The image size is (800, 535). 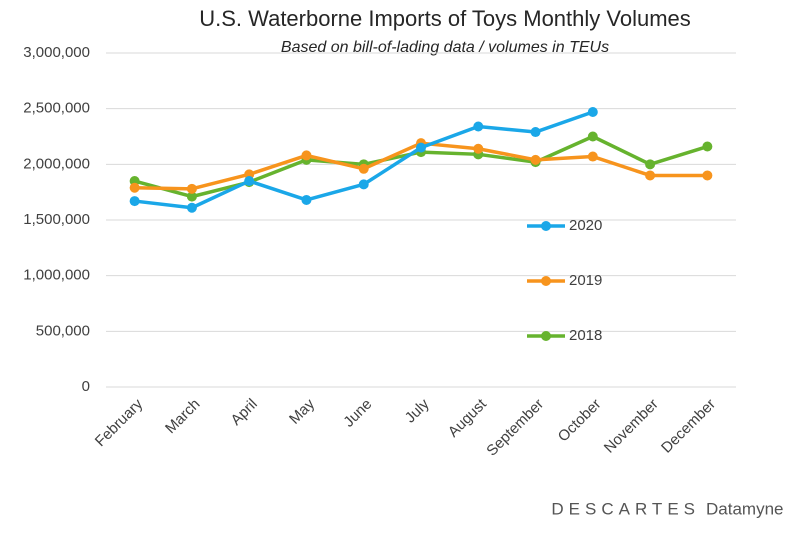 What do you see at coordinates (744, 508) in the screenshot?
I see `footer-product: Datamyne` at bounding box center [744, 508].